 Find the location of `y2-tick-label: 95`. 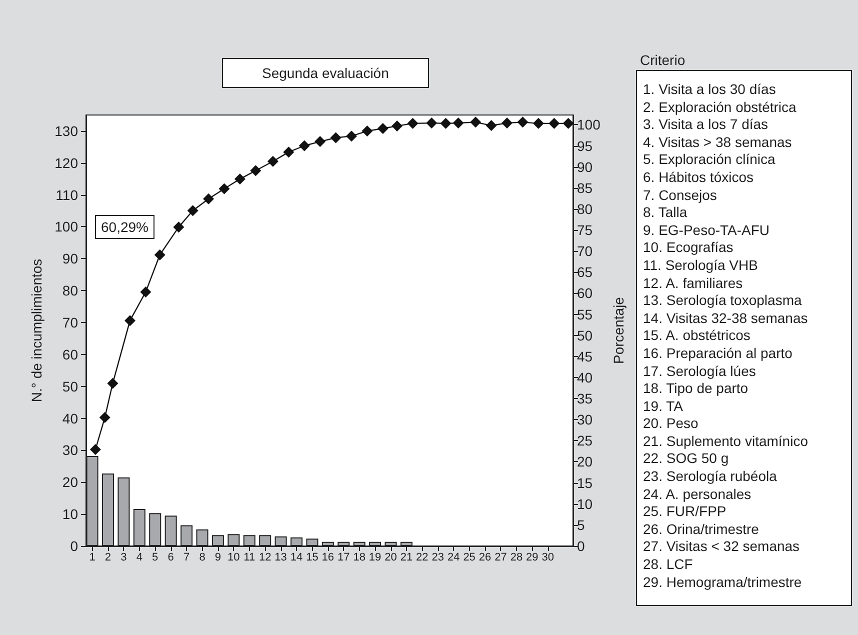

y2-tick-label: 95 is located at coordinates (585, 146).